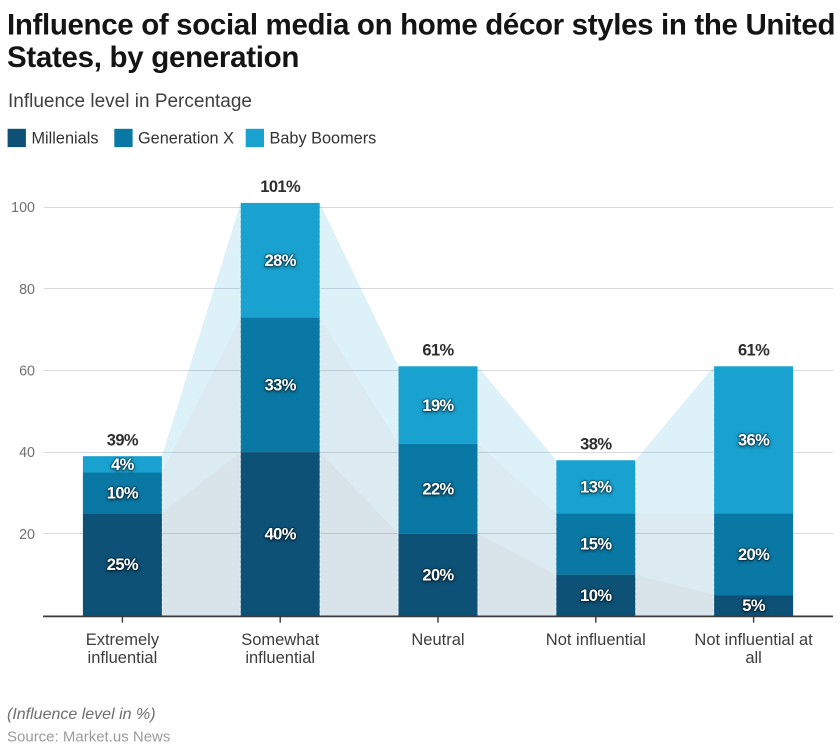  What do you see at coordinates (153, 57) in the screenshot?
I see `svg-text: States, by generation` at bounding box center [153, 57].